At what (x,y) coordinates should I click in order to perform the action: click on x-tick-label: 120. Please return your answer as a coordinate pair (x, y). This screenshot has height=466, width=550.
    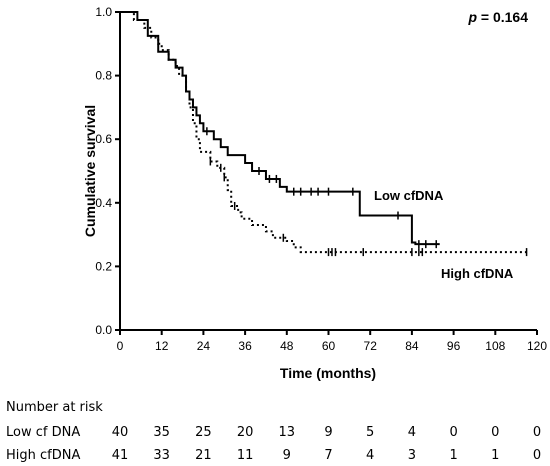
    Looking at the image, I should click on (537, 346).